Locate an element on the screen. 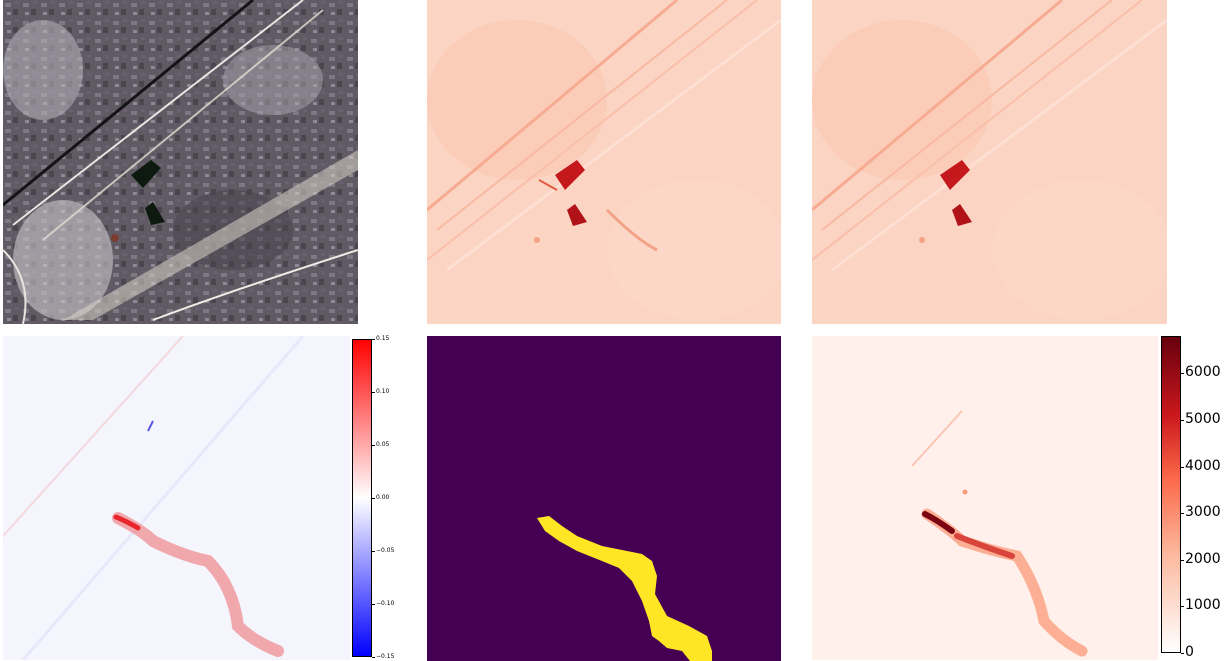 This screenshot has height=661, width=1231. enh-colorbar-tick-label: 1000 is located at coordinates (1203, 605).